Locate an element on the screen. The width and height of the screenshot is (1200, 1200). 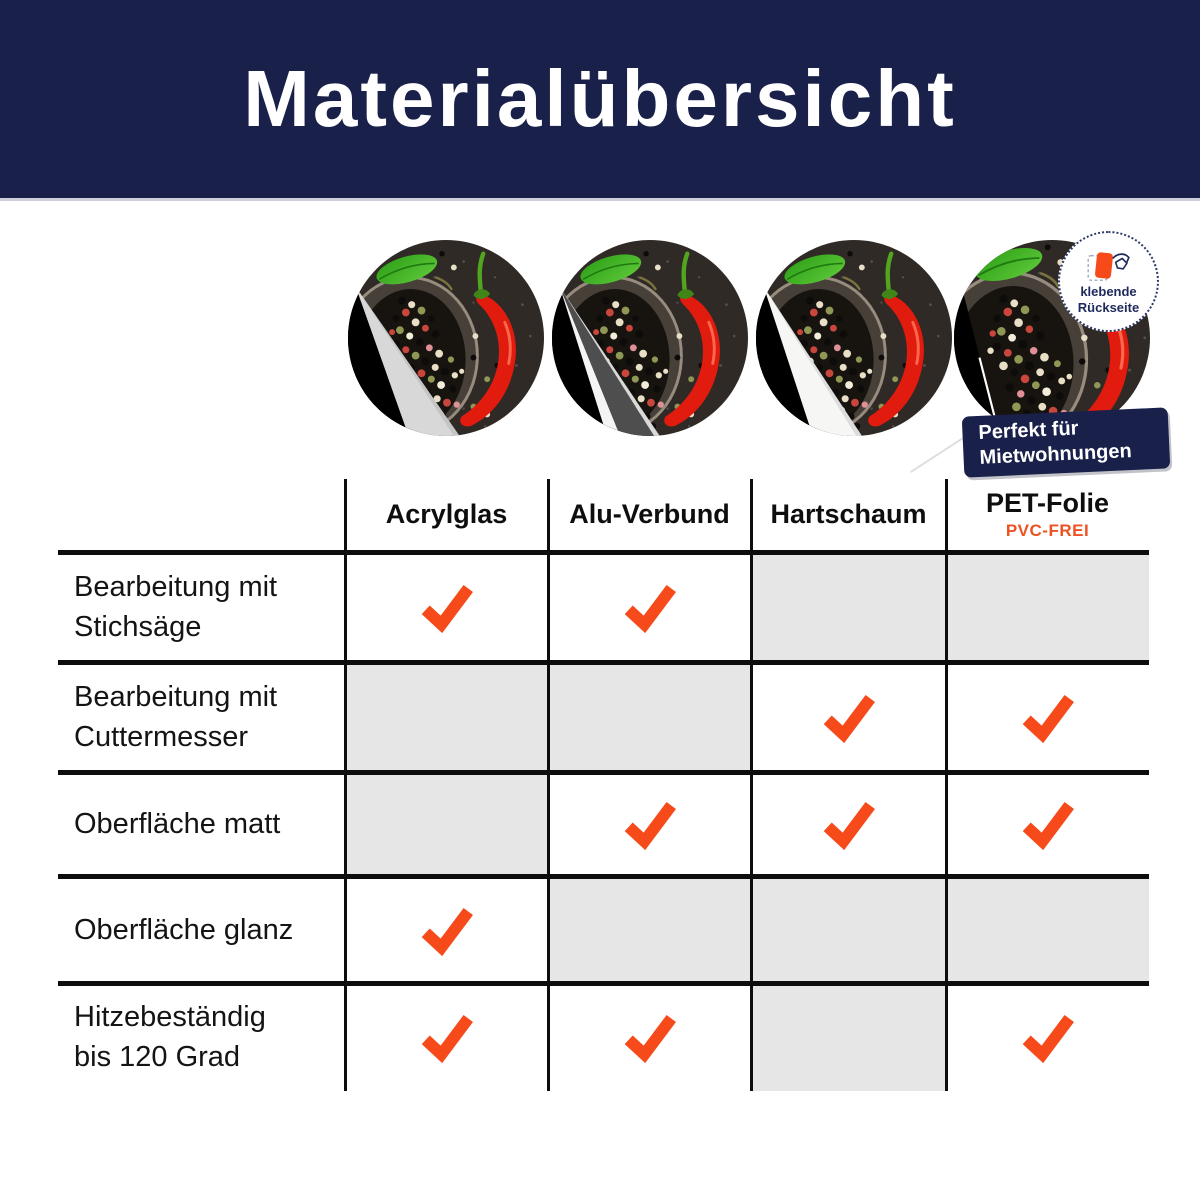
row-label-line: Oberfläche glanz is located at coordinates (184, 929).